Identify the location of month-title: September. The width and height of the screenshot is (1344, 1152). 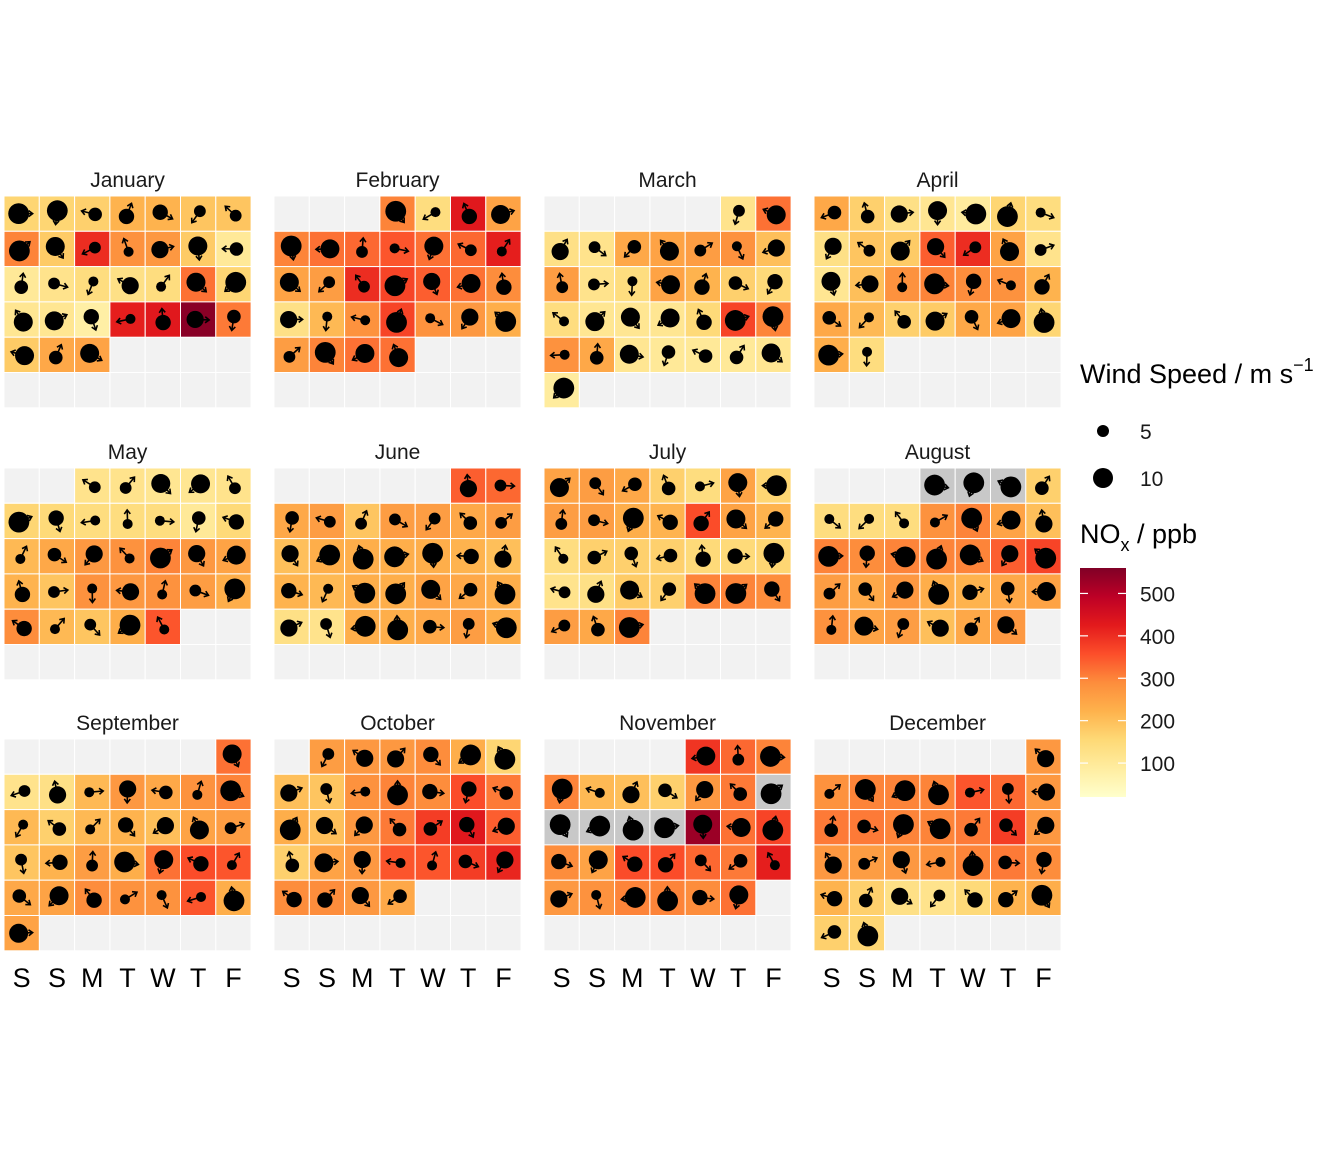
(127, 723).